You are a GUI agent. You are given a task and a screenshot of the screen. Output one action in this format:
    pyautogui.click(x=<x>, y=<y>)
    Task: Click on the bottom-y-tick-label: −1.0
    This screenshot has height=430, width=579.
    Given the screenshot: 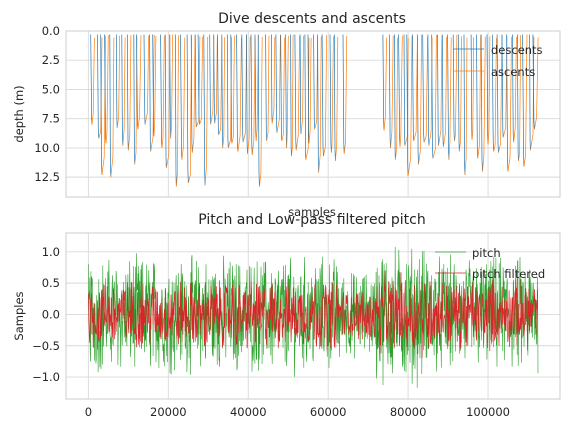 What is the action you would take?
    pyautogui.click(x=46, y=377)
    